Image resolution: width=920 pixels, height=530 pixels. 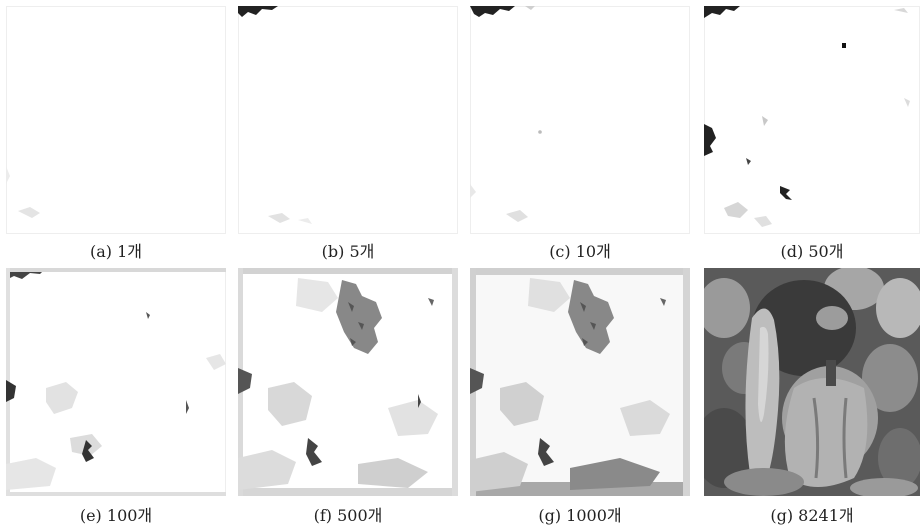 What do you see at coordinates (580, 515) in the screenshot?
I see `caption-g1: (g) 1000개` at bounding box center [580, 515].